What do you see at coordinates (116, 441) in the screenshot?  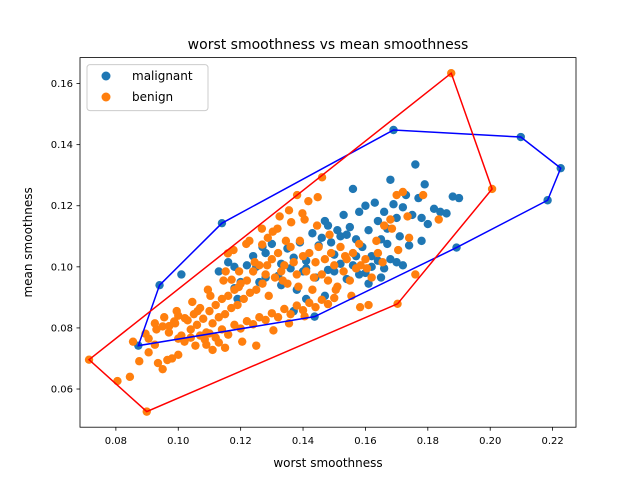 I see `x-tick-label: 0.08` at bounding box center [116, 441].